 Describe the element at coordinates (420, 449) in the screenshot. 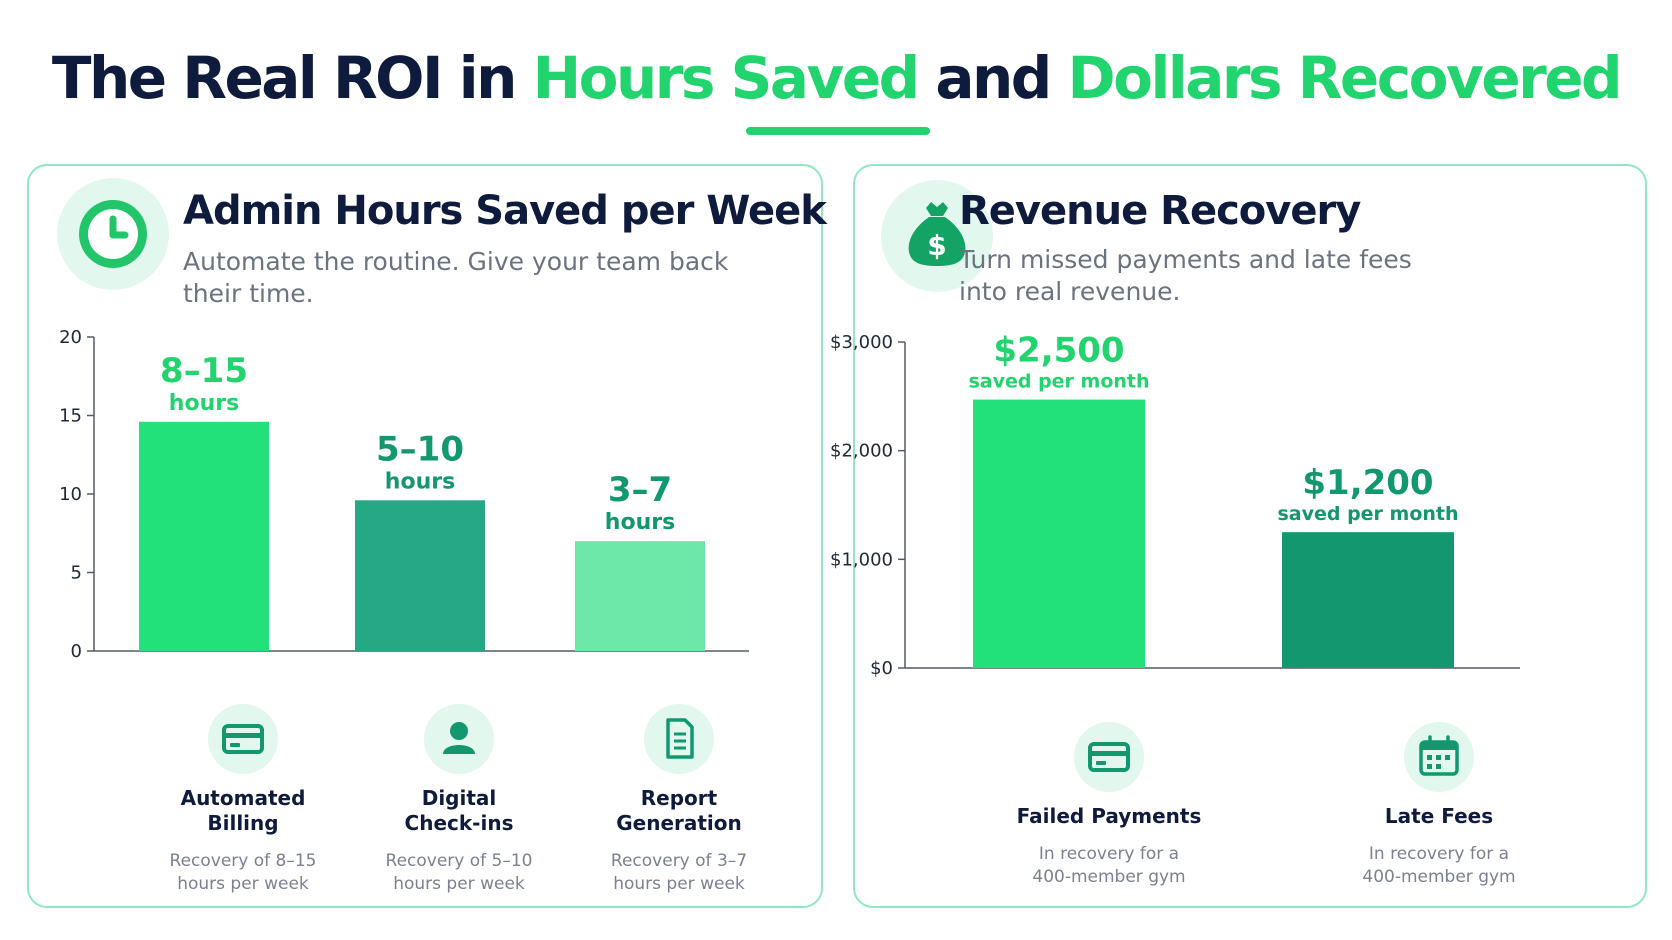

I see `bar-value-label: 5–10` at that location.